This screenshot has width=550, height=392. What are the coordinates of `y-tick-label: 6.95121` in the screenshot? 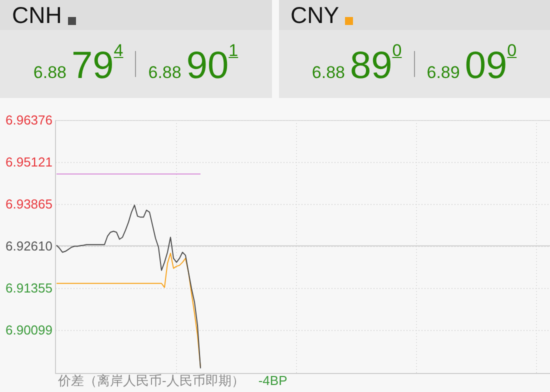 It's located at (29, 162).